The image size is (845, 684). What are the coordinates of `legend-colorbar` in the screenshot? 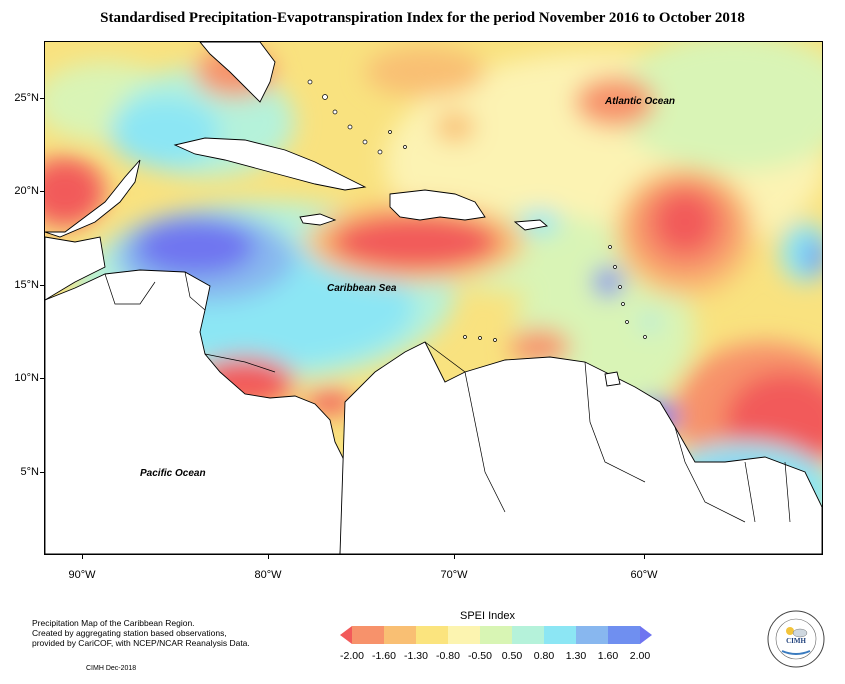 It's located at (496, 635).